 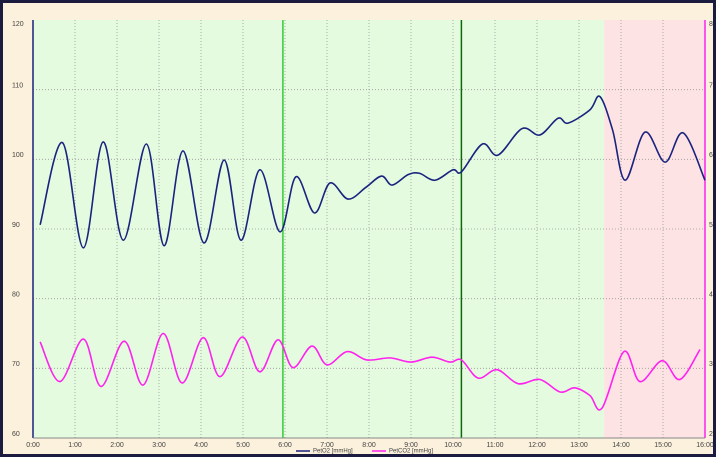 I want to click on x-tick-label: 10:00, so click(x=453, y=445).